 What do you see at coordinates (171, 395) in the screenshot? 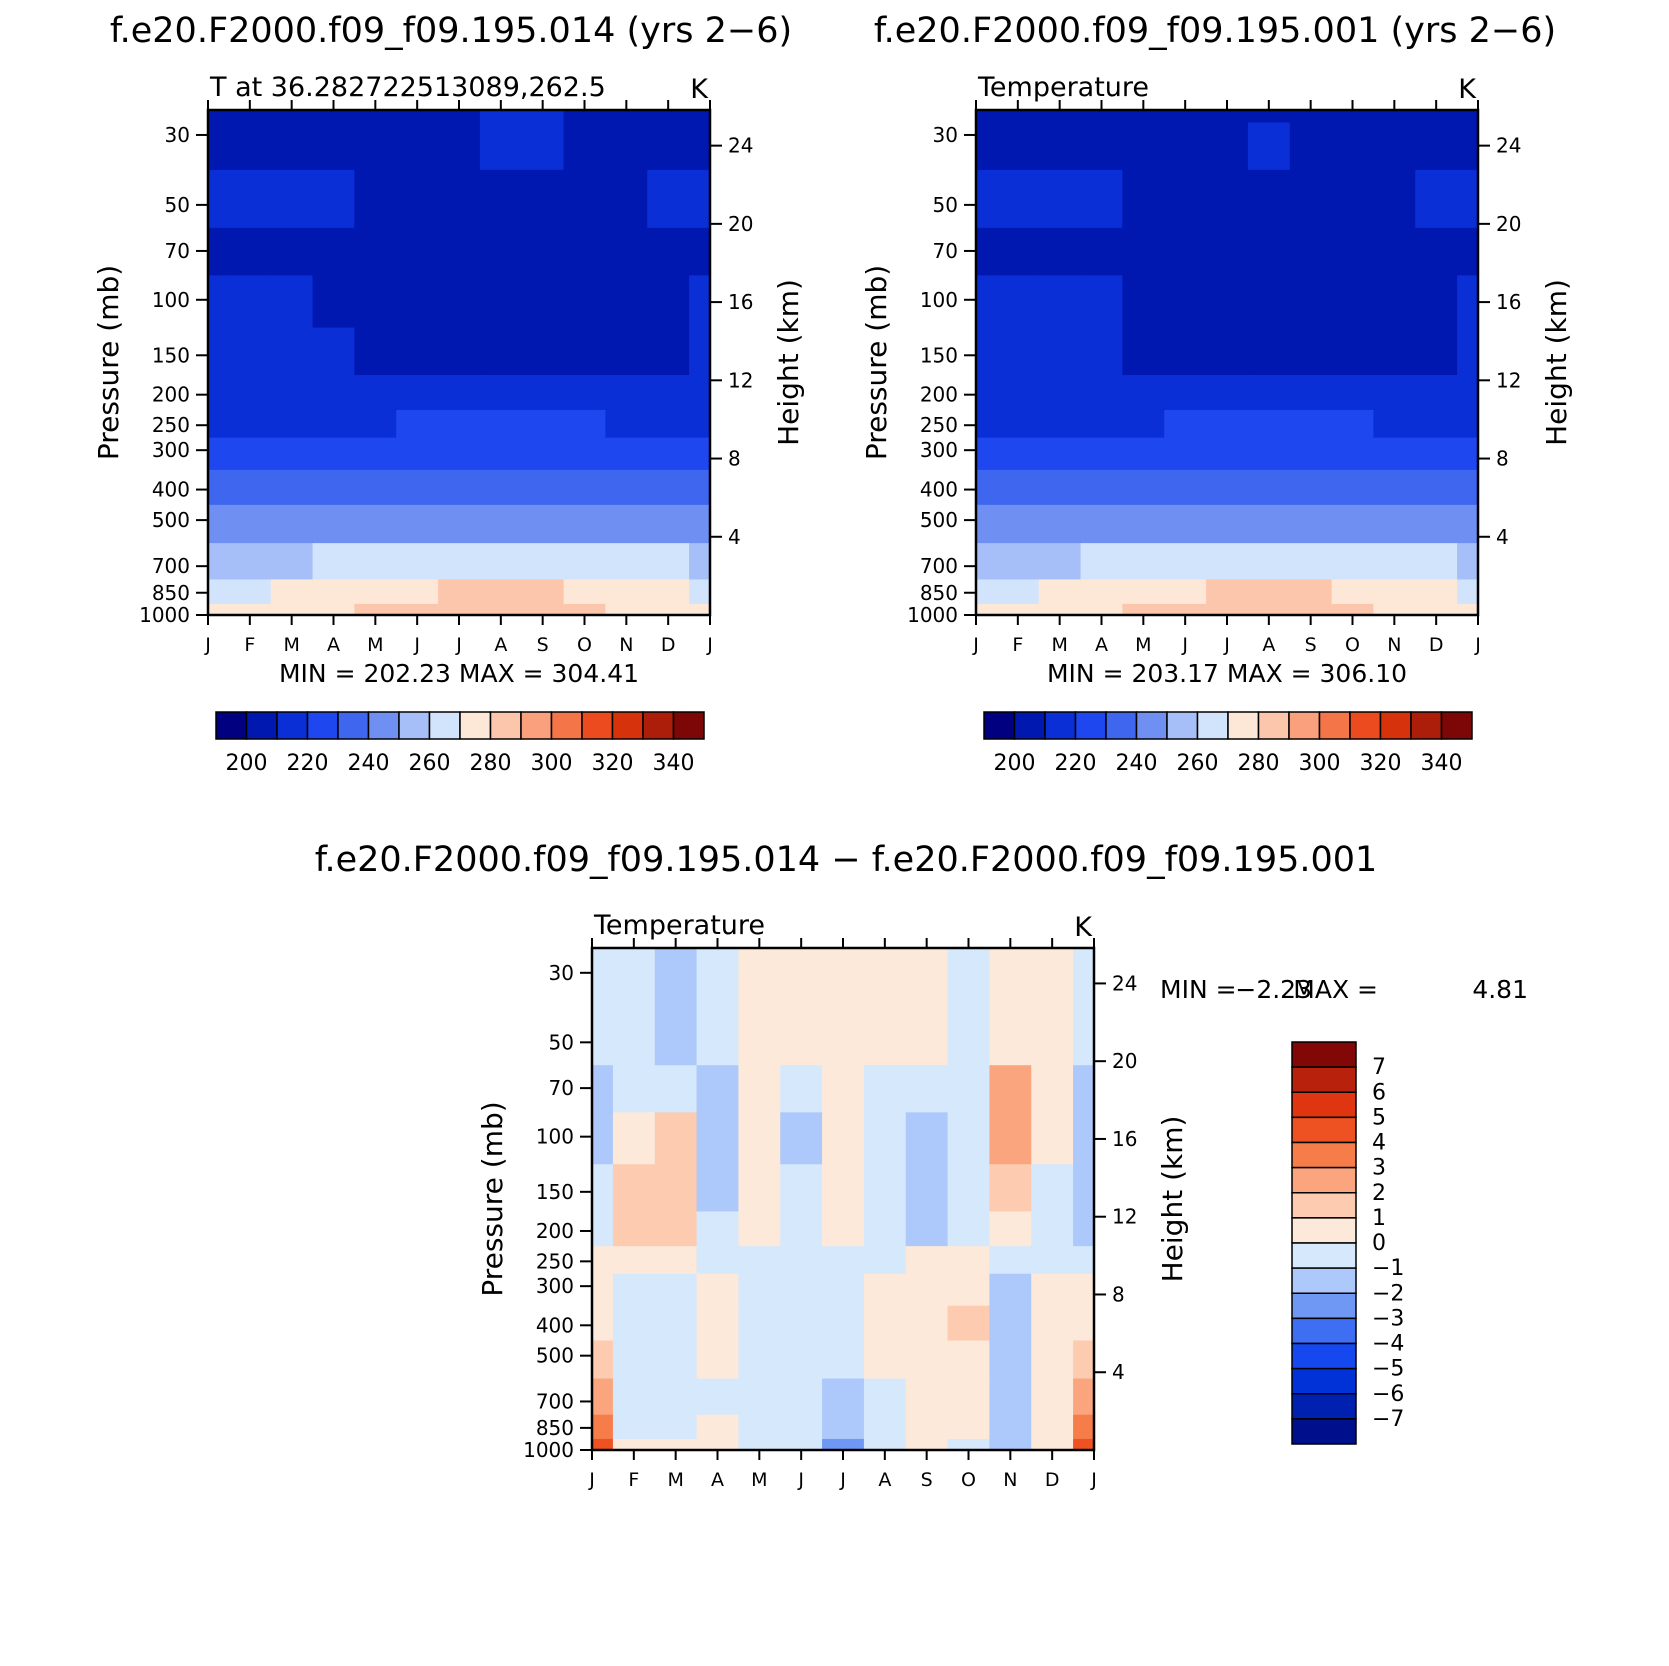
I see `pressure-tick-label: 200` at bounding box center [171, 395].